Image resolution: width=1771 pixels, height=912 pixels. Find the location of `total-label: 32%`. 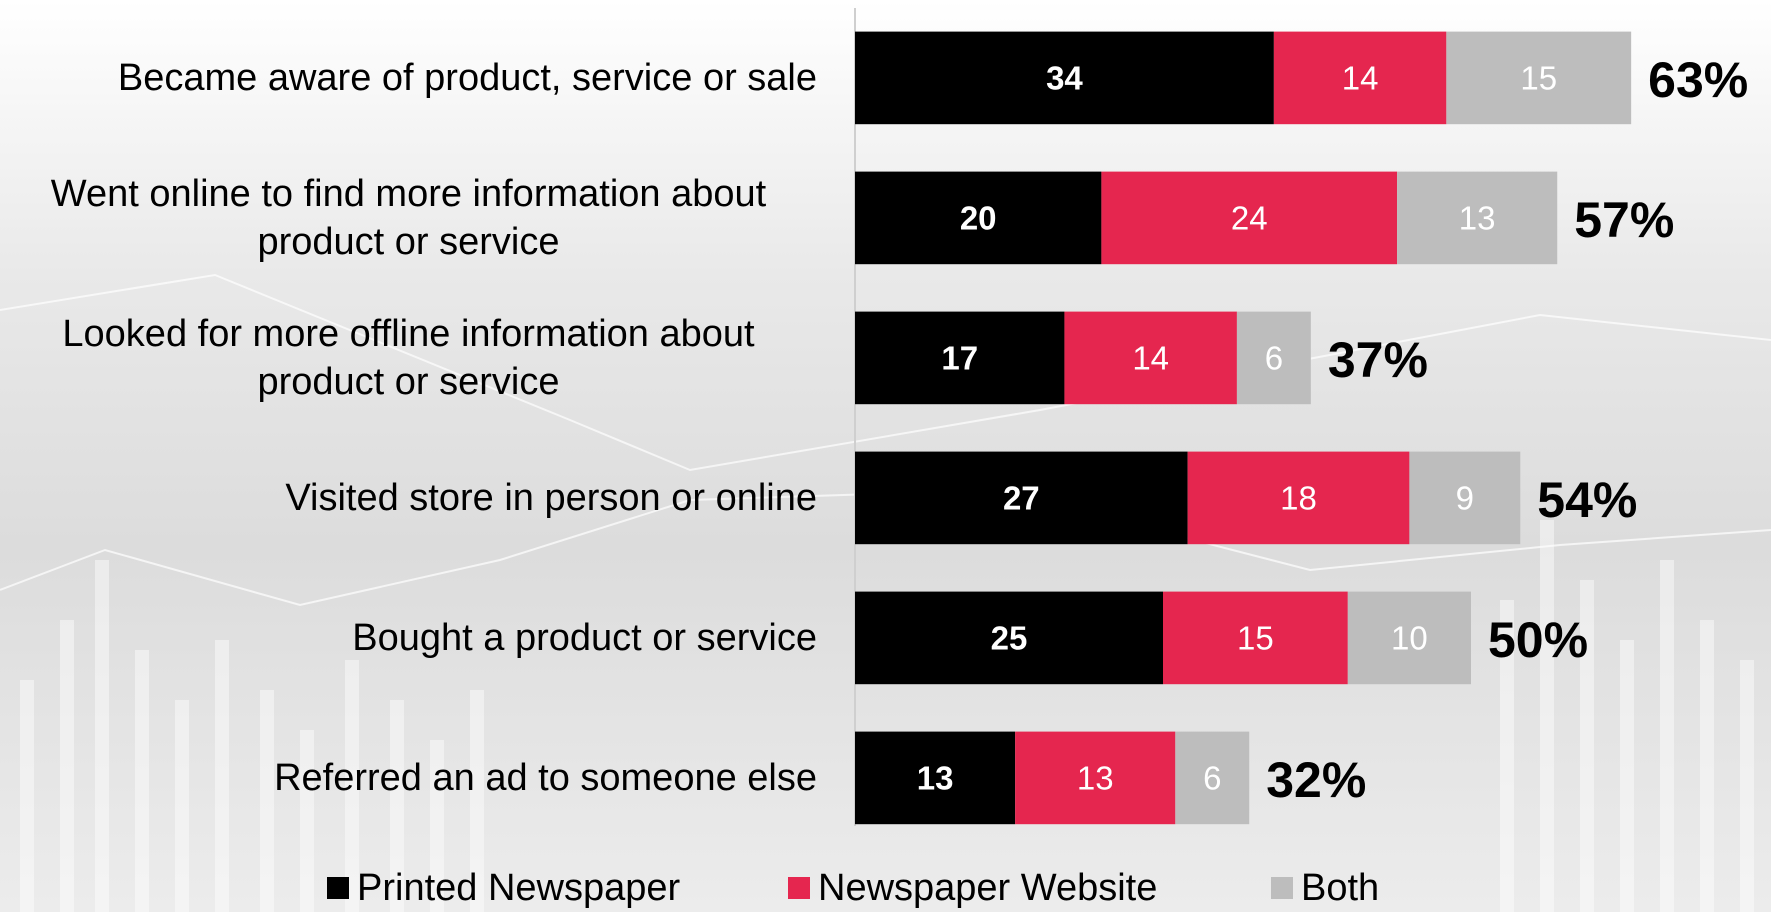

total-label: 32% is located at coordinates (1316, 780).